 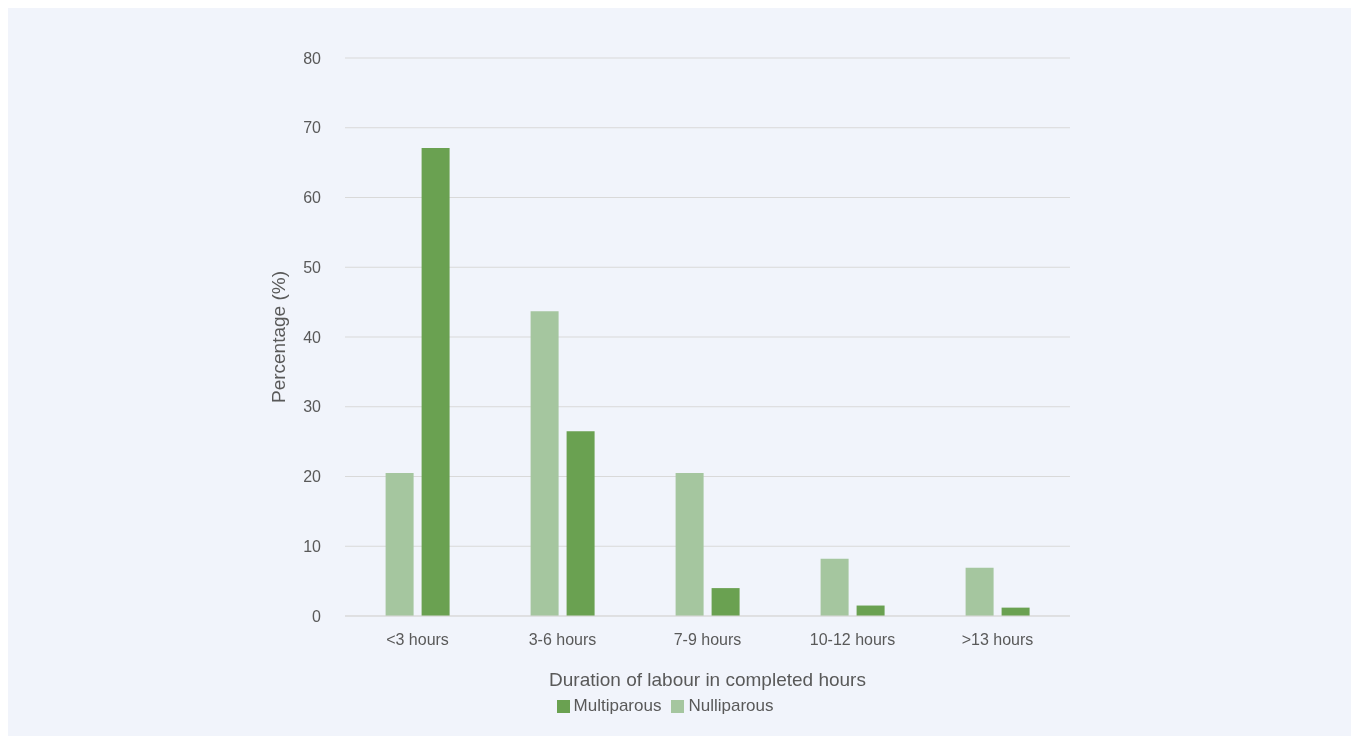 What do you see at coordinates (317, 616) in the screenshot?
I see `y-tick-label: 0` at bounding box center [317, 616].